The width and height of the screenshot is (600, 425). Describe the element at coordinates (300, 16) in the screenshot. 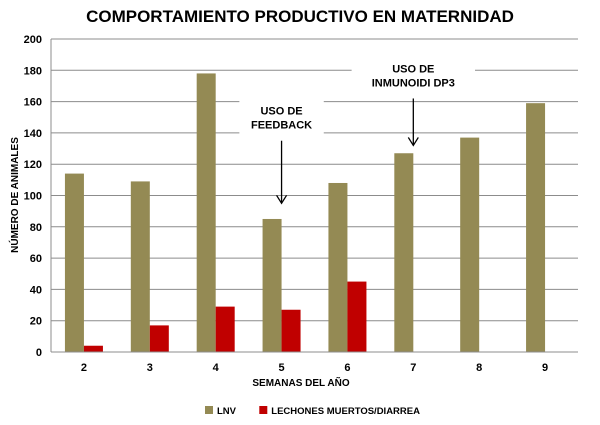

I see `chart-title: COMPORTAMIENTO PRODUCTIVO EN MATERNIDAD` at that location.